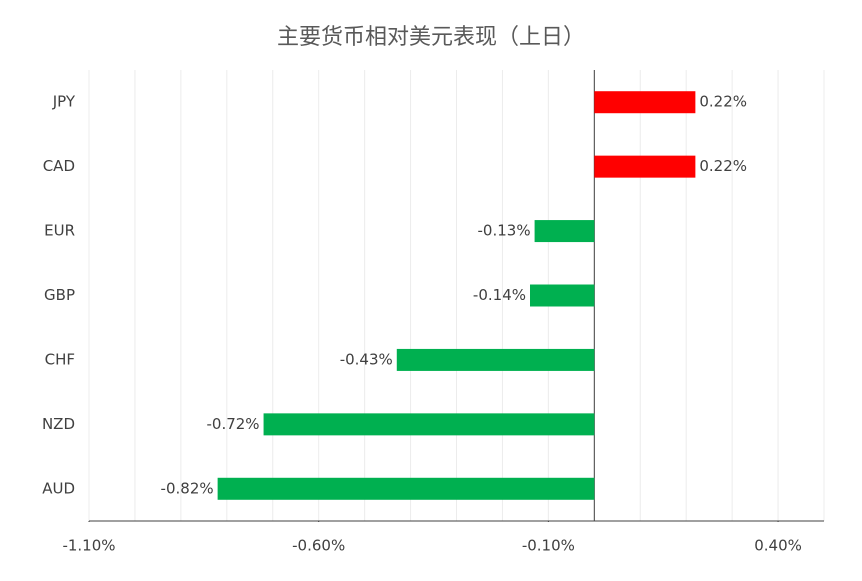  What do you see at coordinates (88, 546) in the screenshot?
I see `x-tick-label: -1.10%` at bounding box center [88, 546].